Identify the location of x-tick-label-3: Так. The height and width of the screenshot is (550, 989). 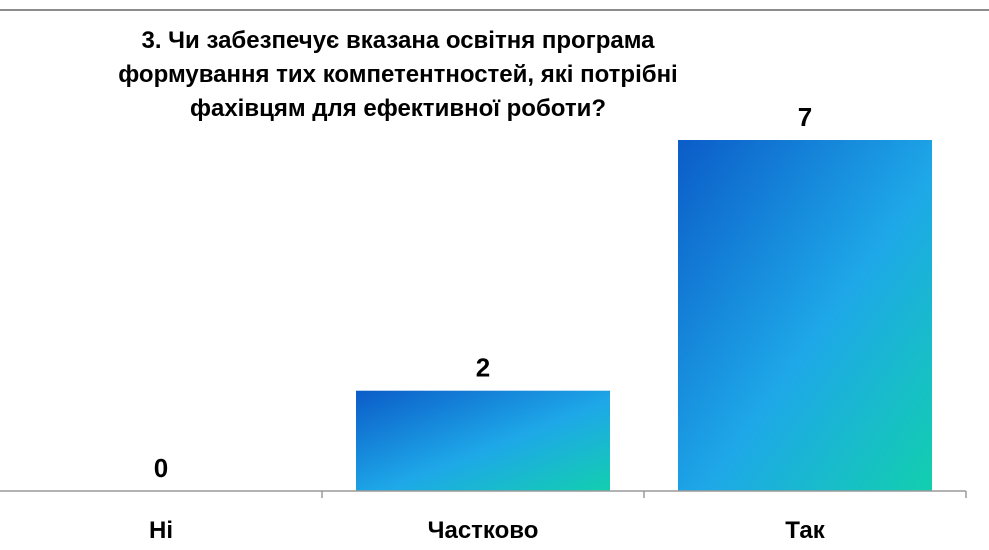
(805, 530).